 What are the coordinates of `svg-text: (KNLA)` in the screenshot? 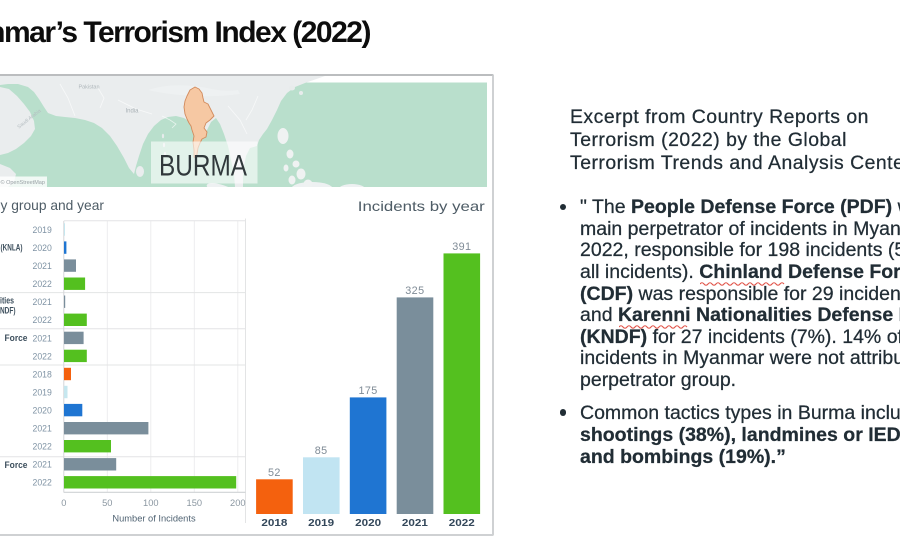 It's located at (12, 248).